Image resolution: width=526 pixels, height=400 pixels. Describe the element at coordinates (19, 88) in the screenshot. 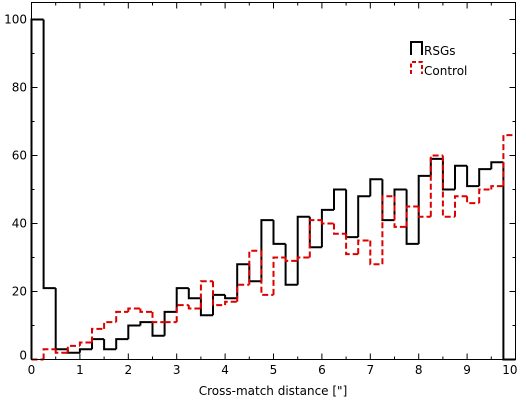

I see `y-tick-label: 80` at that location.